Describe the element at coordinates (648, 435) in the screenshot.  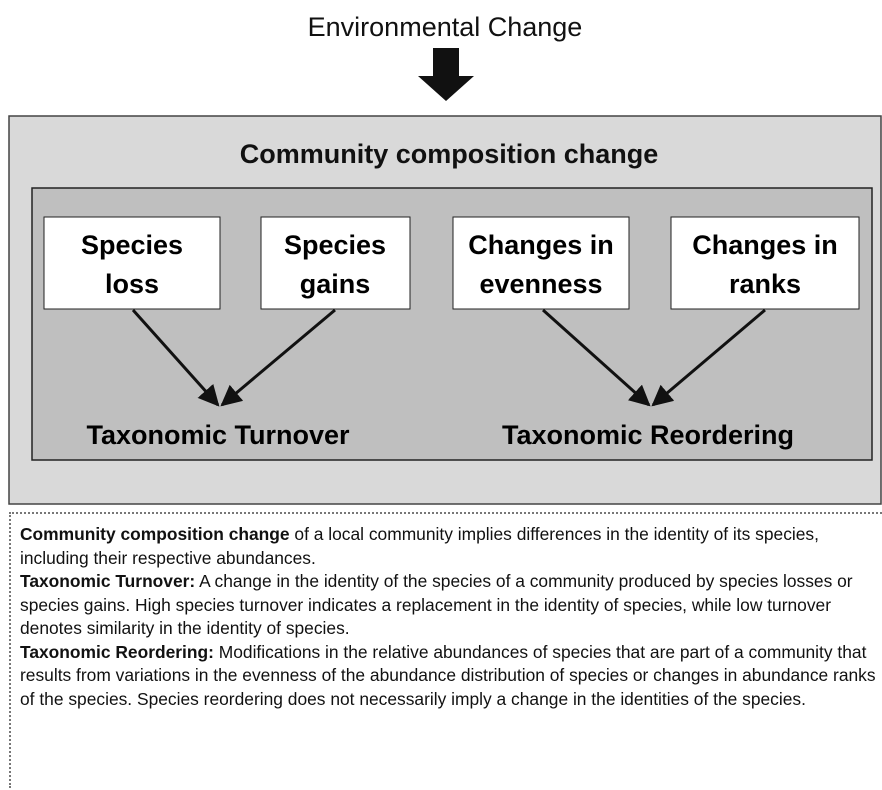
I see `group-label: Taxonomic Reordering` at that location.